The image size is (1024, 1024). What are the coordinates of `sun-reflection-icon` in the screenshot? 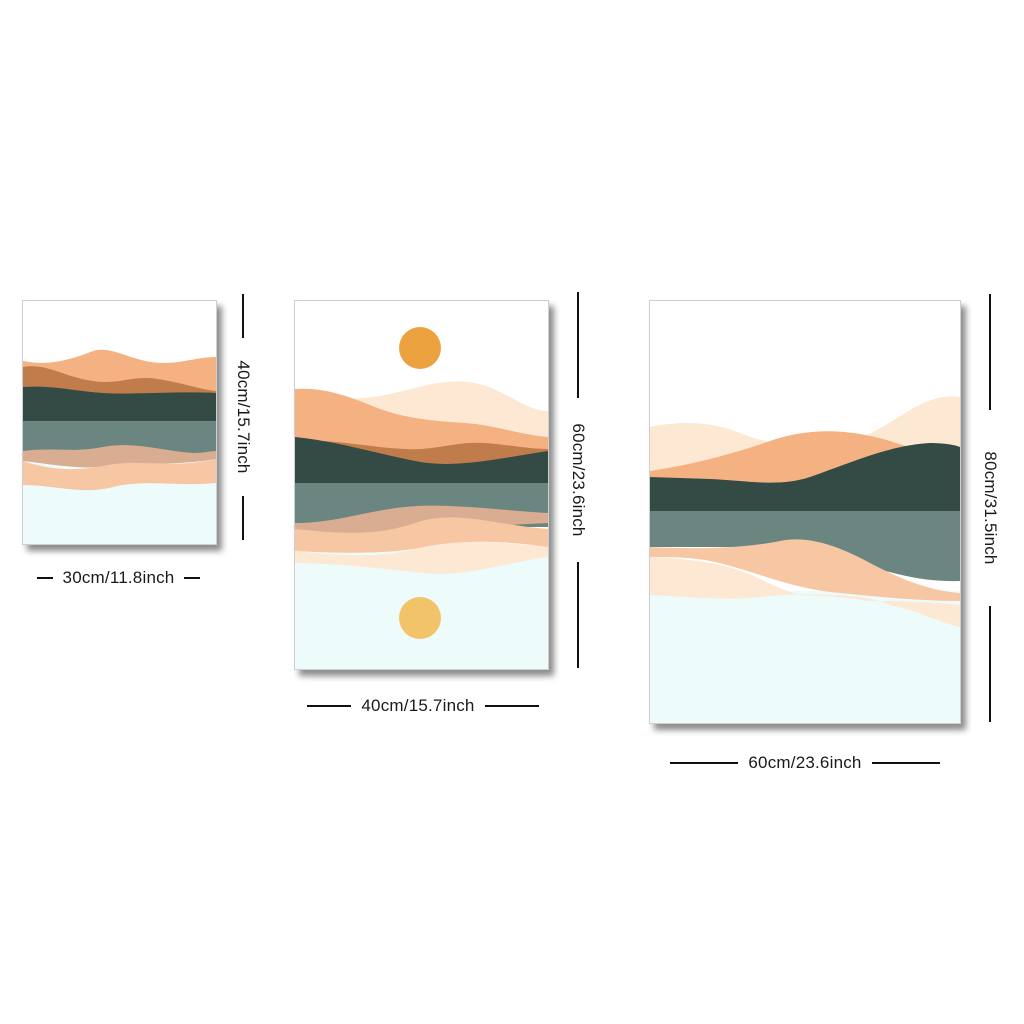 It's located at (420, 618).